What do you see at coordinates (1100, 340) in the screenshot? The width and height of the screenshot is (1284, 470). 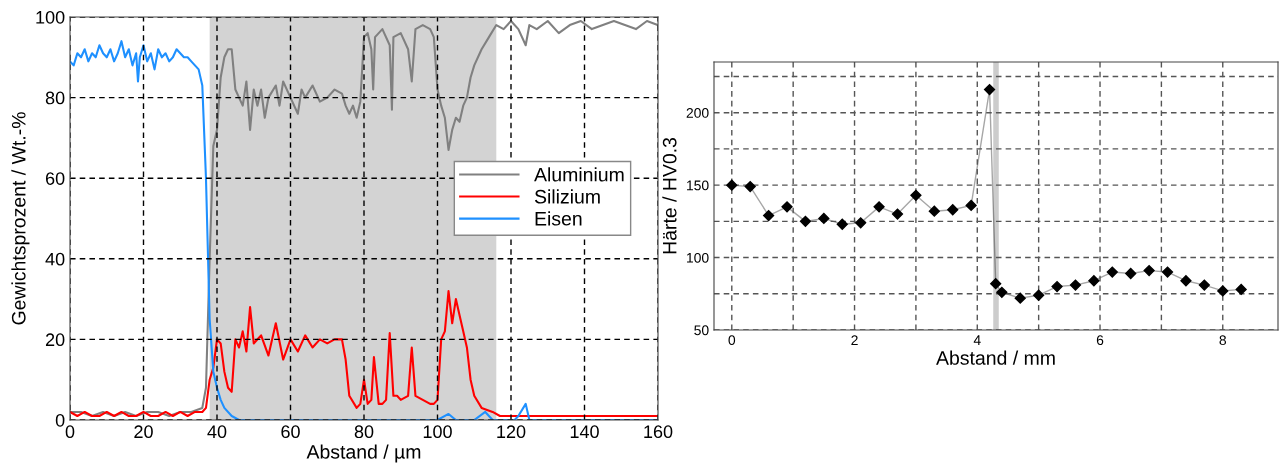 I see `x-tick-label: 6` at bounding box center [1100, 340].